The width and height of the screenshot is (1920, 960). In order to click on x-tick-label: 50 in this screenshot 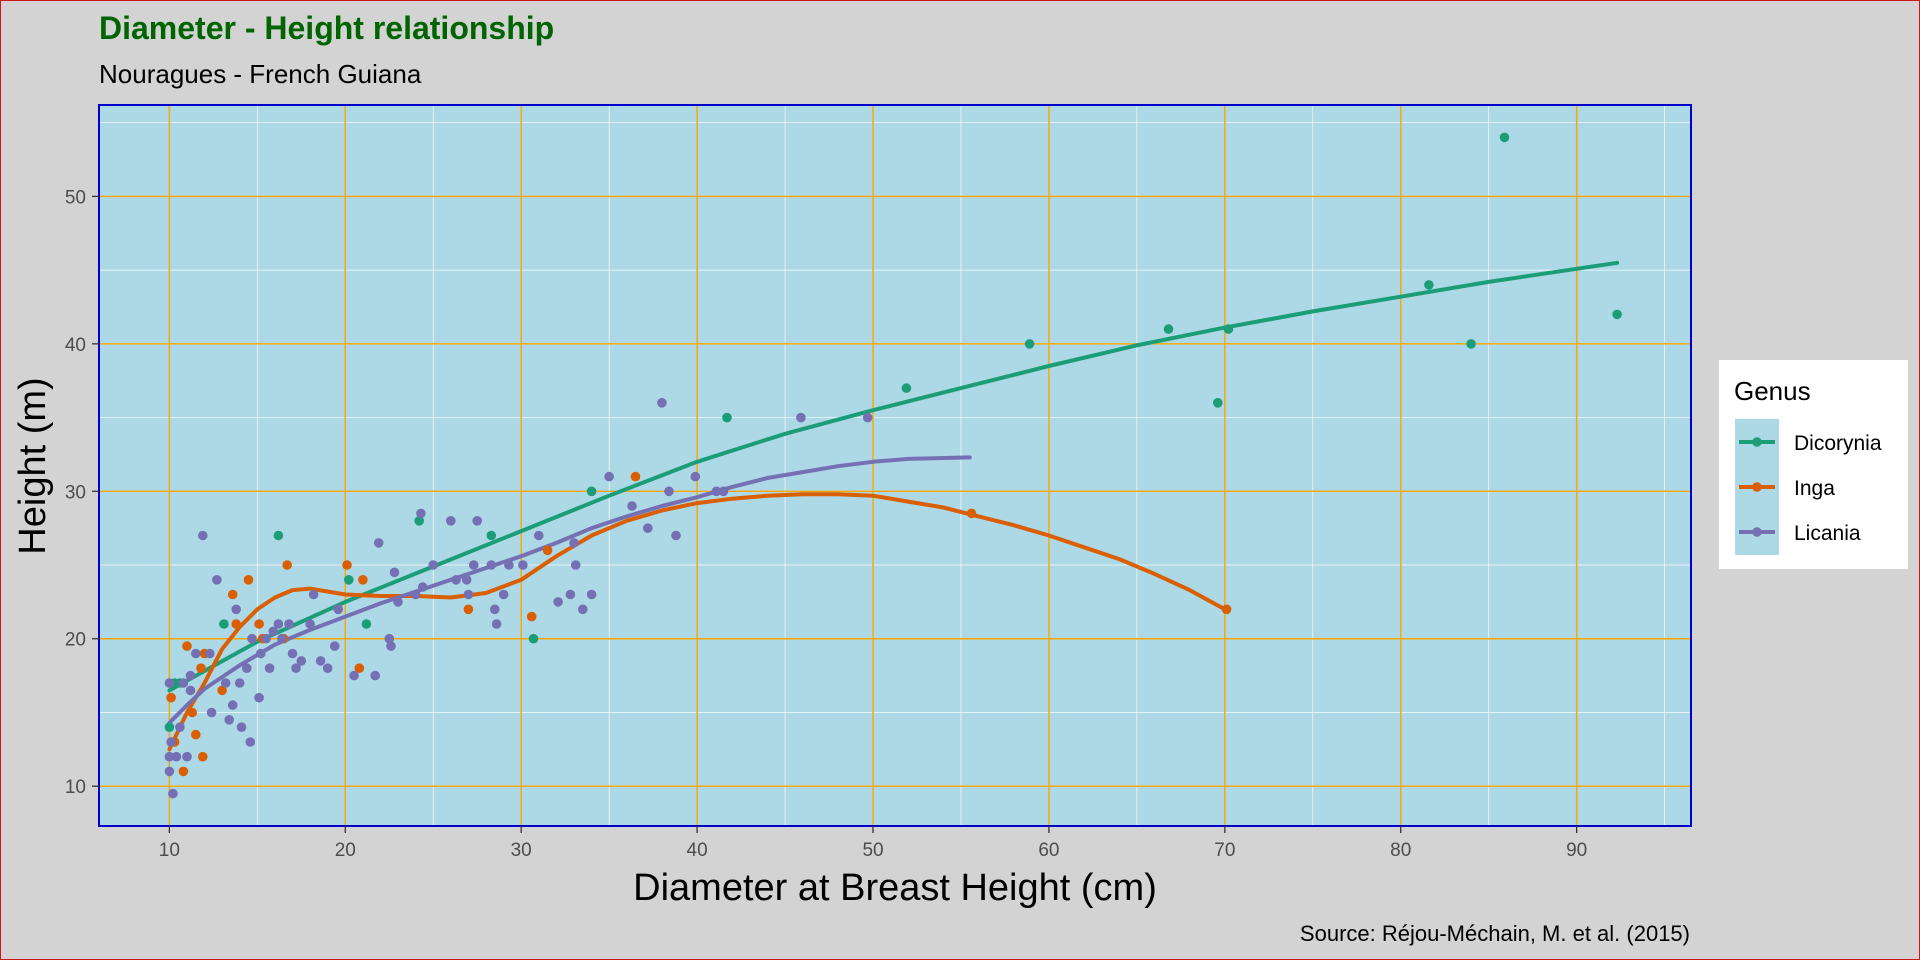, I will do `click(872, 850)`.